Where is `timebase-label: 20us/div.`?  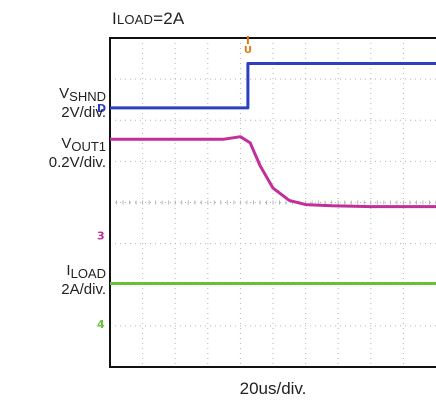
timebase-label: 20us/div. is located at coordinates (273, 388).